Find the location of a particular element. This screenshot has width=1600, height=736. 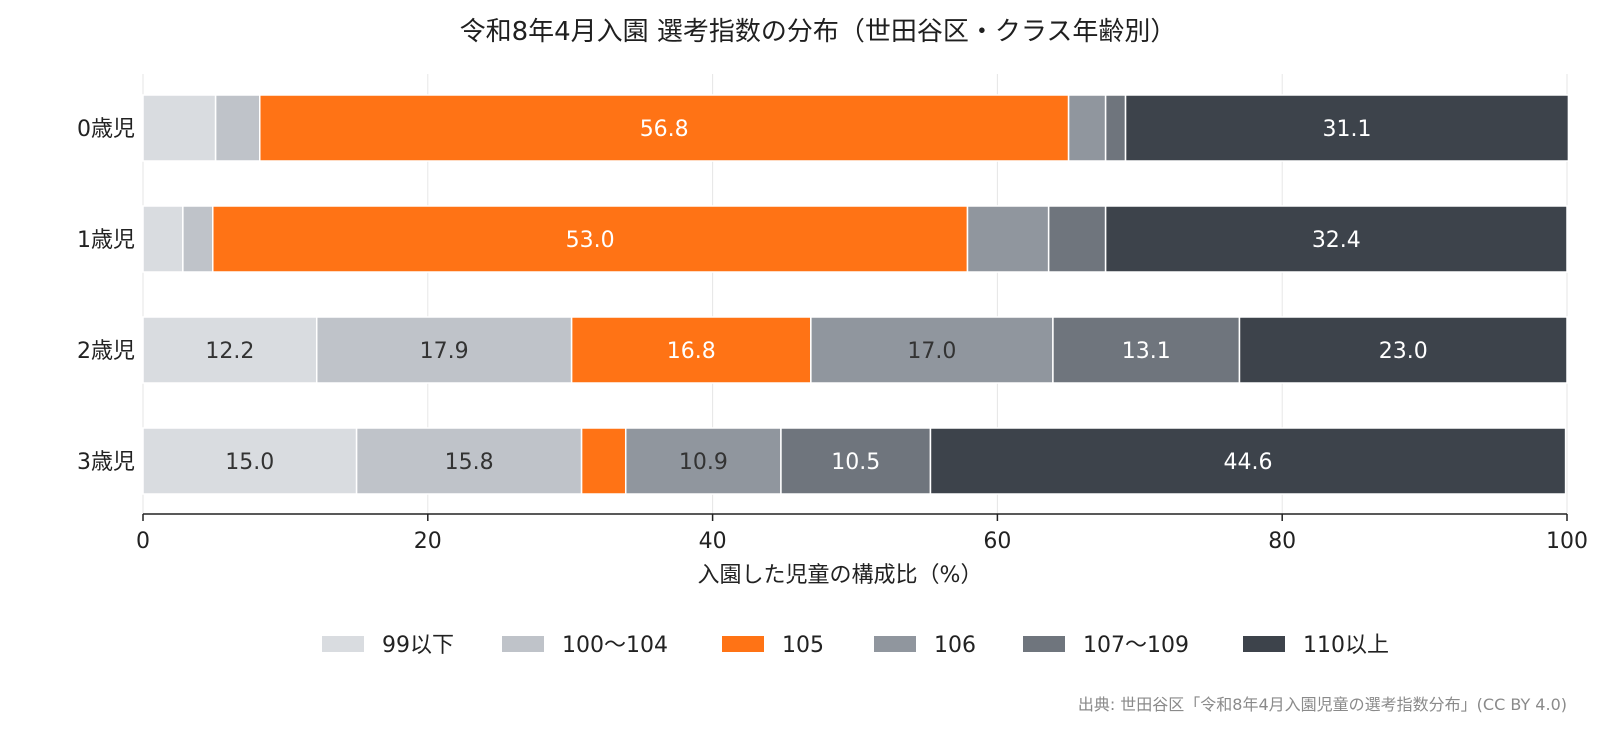

legend-label-0: 99以下 is located at coordinates (418, 645).